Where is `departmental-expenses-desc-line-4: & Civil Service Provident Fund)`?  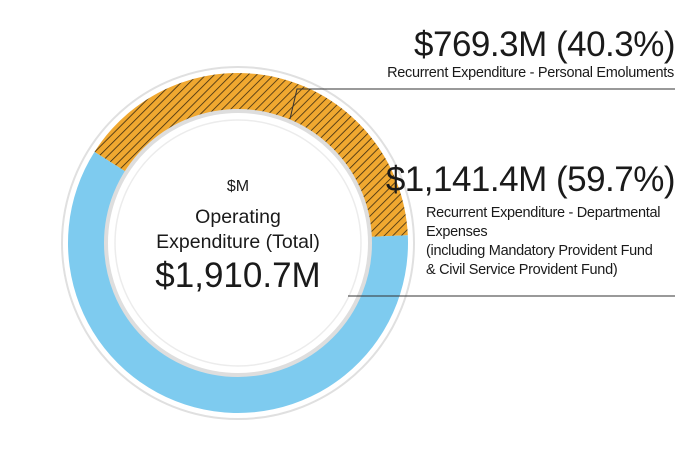 departmental-expenses-desc-line-4: & Civil Service Provident Fund) is located at coordinates (522, 270).